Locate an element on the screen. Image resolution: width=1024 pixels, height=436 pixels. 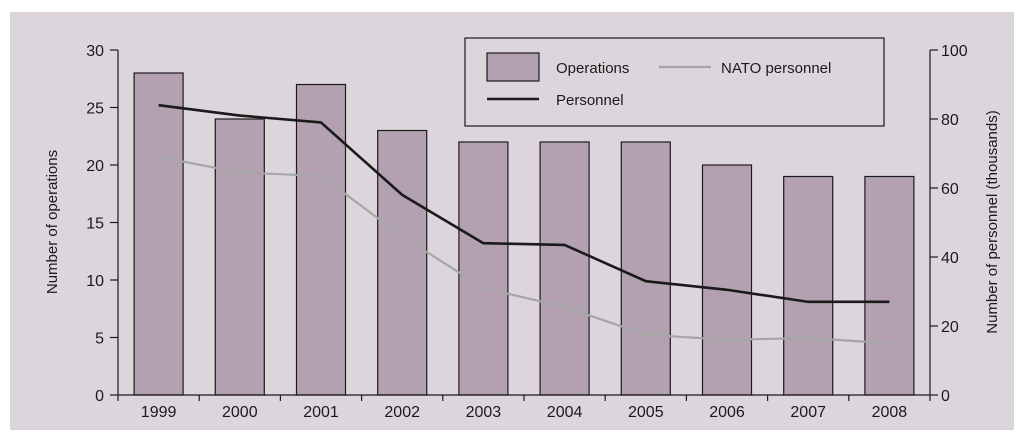
bar-2004 is located at coordinates (564, 268).